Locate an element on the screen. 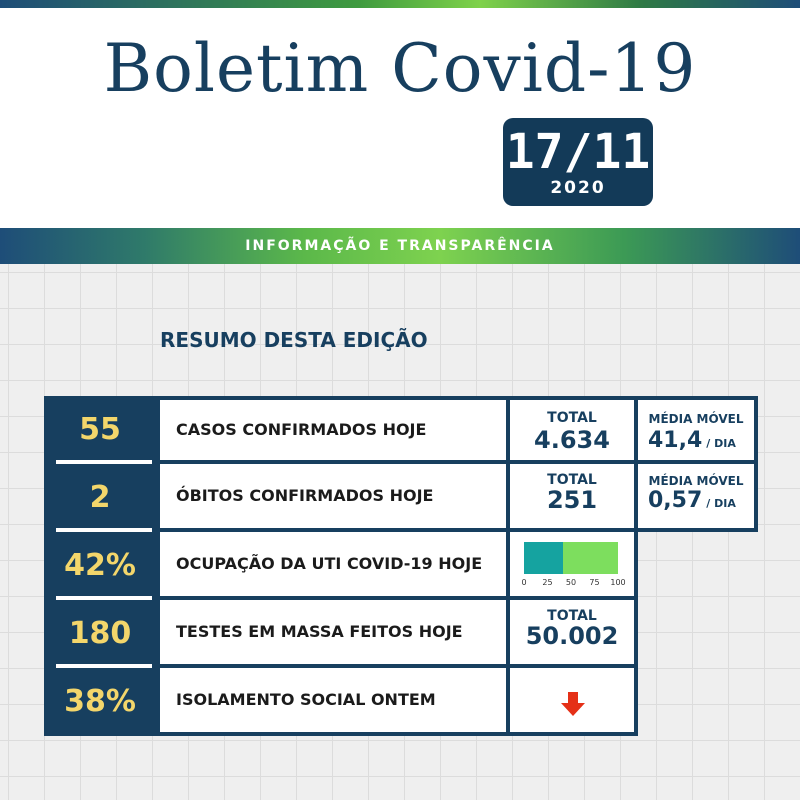 This screenshot has height=800, width=800. row-label: OCUPAÇÃO DA UTI COVID-19 HOJE is located at coordinates (329, 563).